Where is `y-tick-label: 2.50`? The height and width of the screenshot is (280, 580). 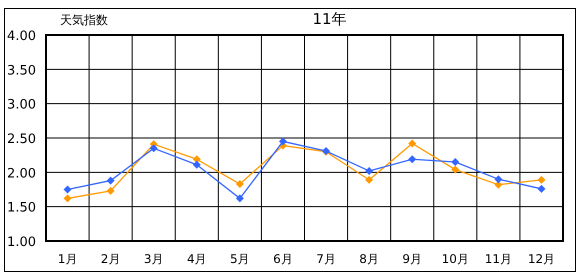 y-tick-label: 2.50 is located at coordinates (21, 139).